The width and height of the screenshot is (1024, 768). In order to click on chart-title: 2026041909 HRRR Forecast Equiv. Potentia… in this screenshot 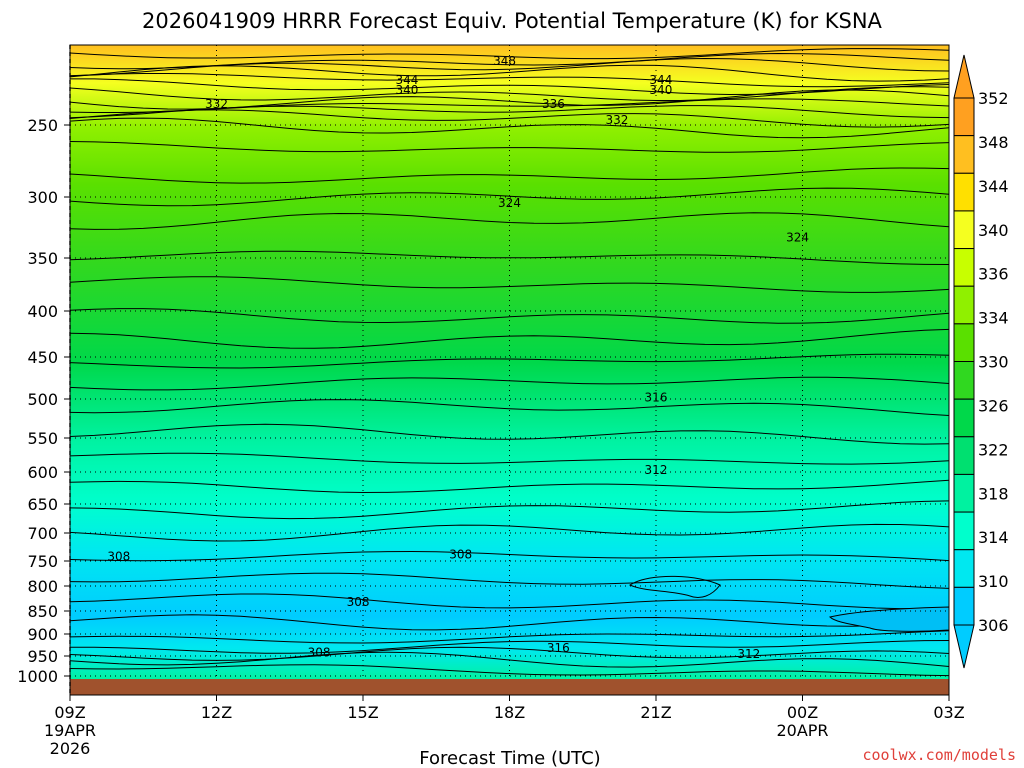, I will do `click(512, 21)`.